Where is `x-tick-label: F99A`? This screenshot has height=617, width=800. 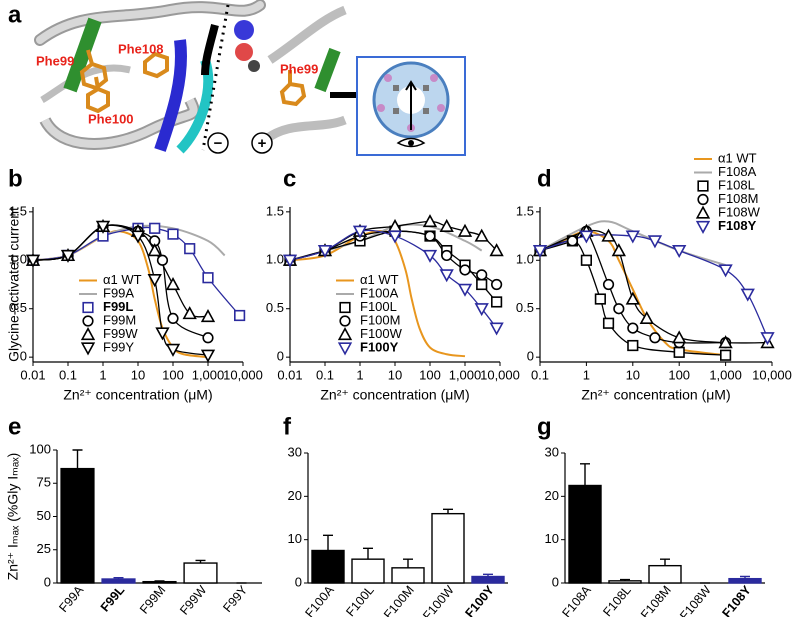
x-tick-label: F99A is located at coordinates (71, 599).